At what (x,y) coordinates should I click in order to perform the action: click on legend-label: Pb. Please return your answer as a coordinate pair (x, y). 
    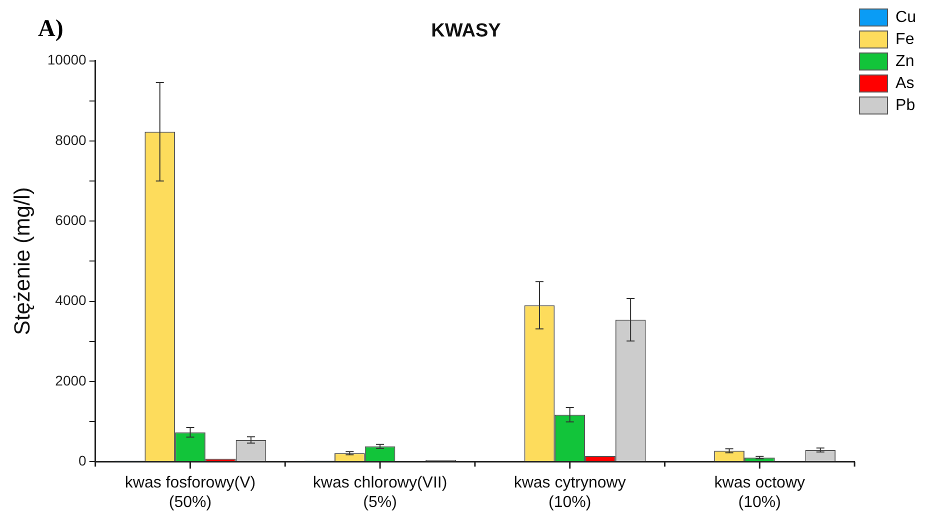
    Looking at the image, I should click on (906, 105).